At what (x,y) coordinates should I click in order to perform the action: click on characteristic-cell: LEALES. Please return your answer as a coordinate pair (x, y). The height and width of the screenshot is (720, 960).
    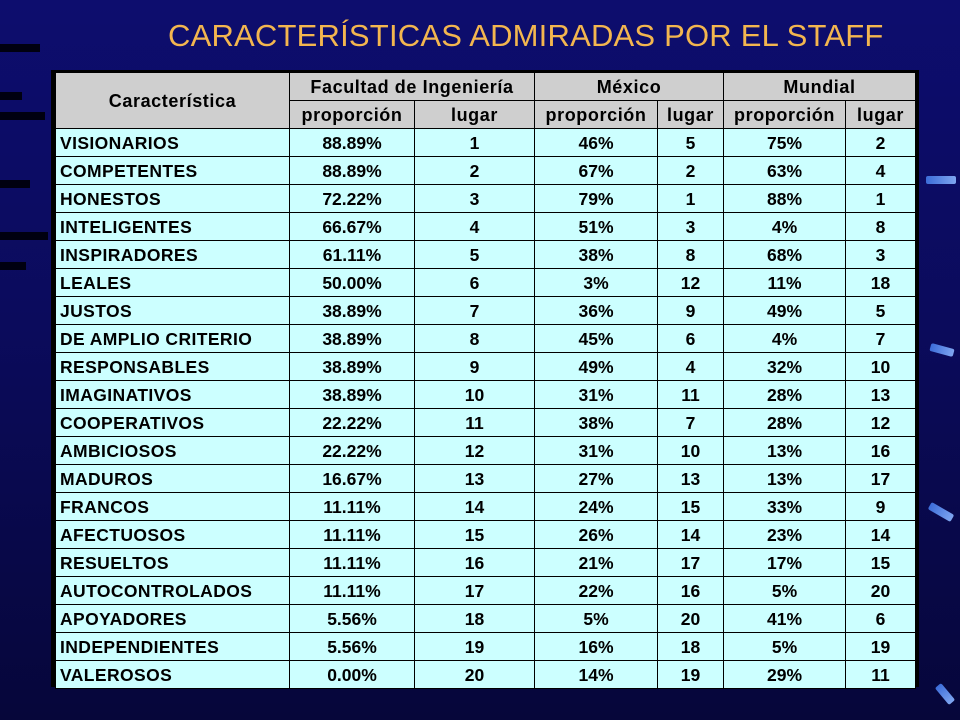
    Looking at the image, I should click on (172, 282).